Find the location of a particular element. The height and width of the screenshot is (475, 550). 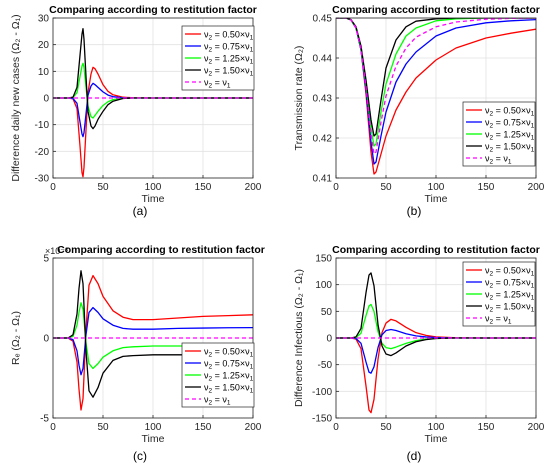

y-tick-label: 0.42 is located at coordinates (323, 139).